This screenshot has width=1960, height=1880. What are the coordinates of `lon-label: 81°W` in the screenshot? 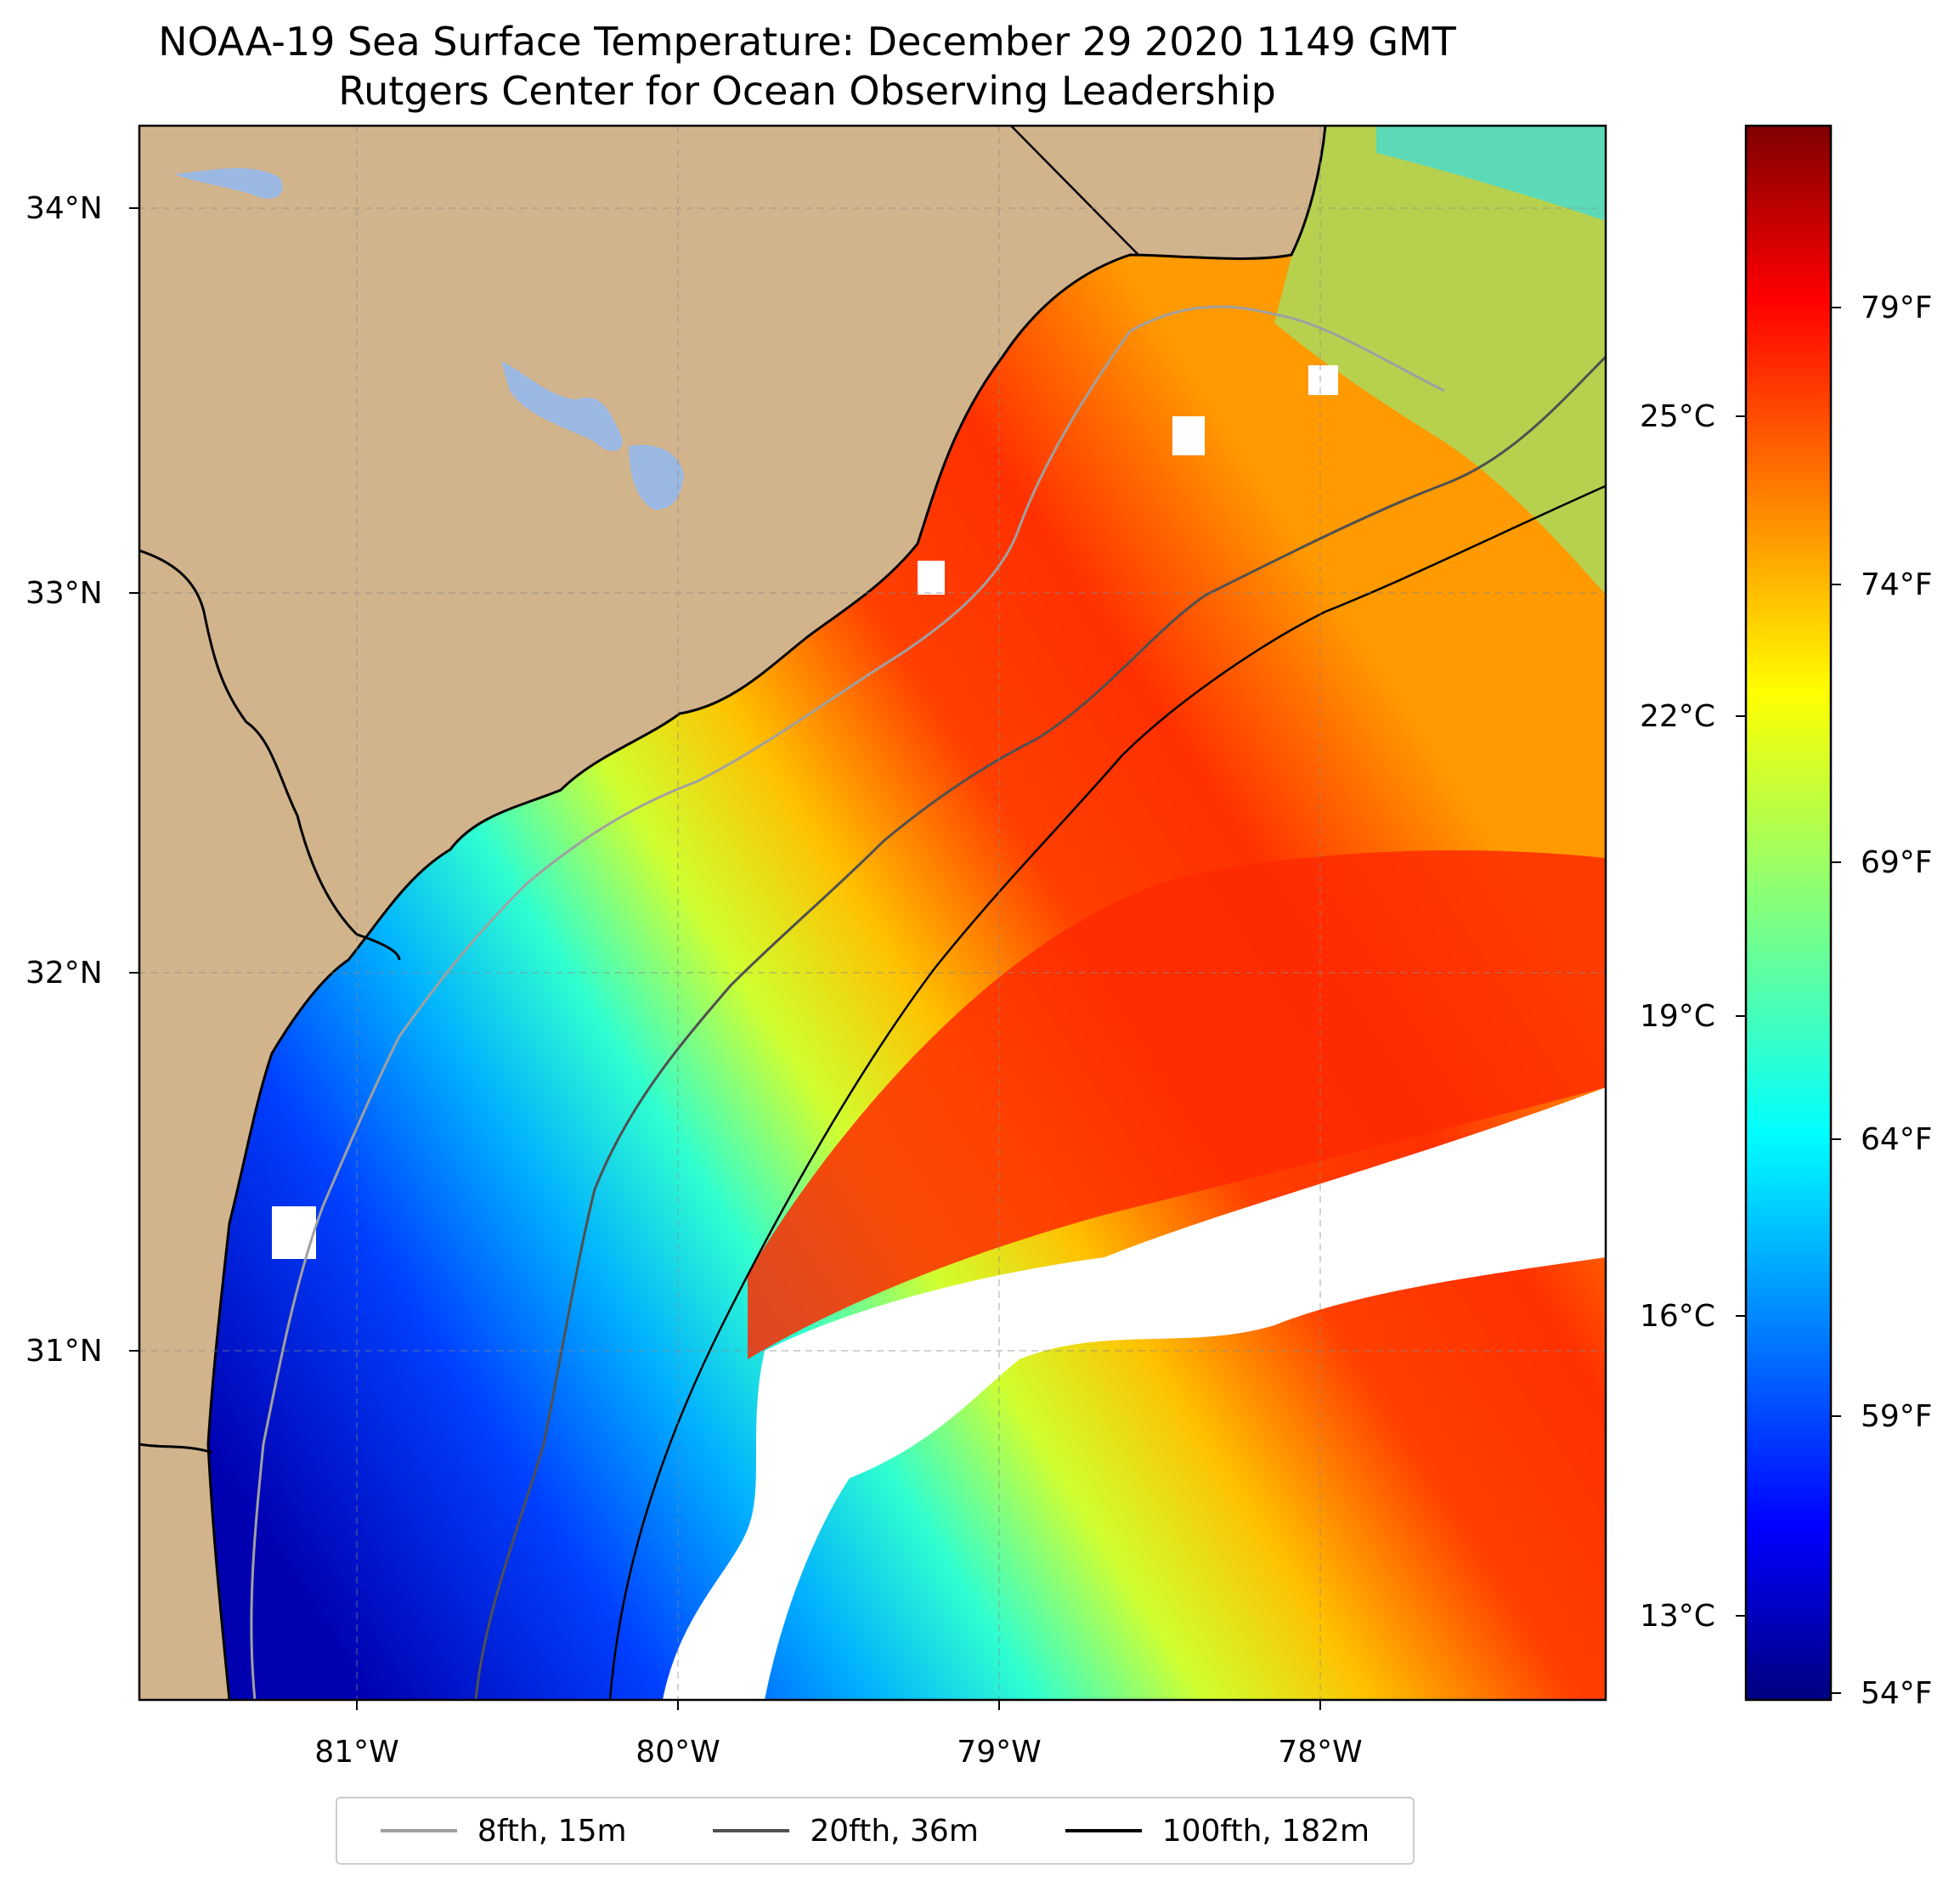 It's located at (357, 1753).